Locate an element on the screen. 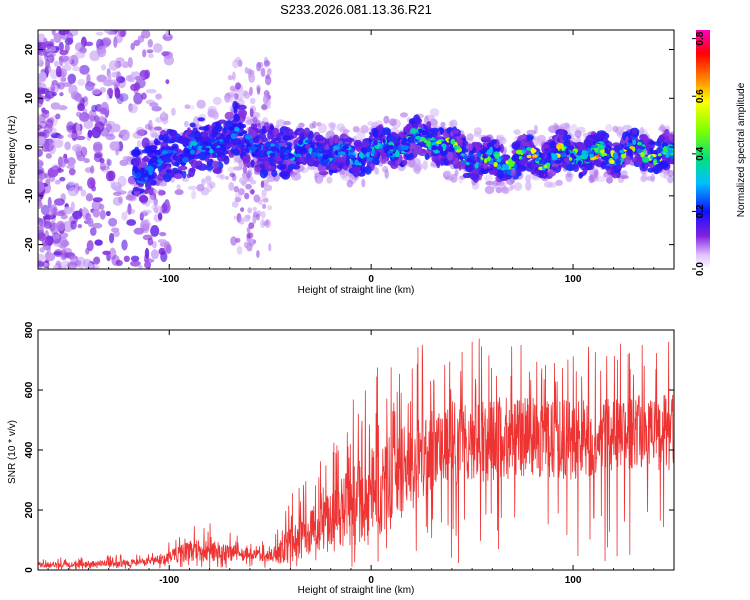 The height and width of the screenshot is (600, 750). chart-title: S233.2026.081.13.36.R21 is located at coordinates (356, 9).